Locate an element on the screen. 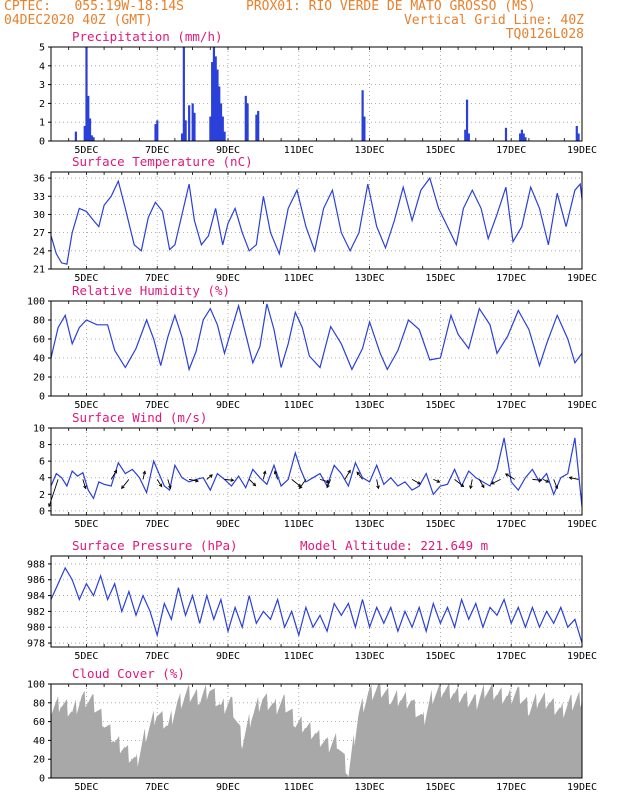 The height and width of the screenshot is (800, 618). xtick-label-2-2: 9DEC is located at coordinates (228, 405).